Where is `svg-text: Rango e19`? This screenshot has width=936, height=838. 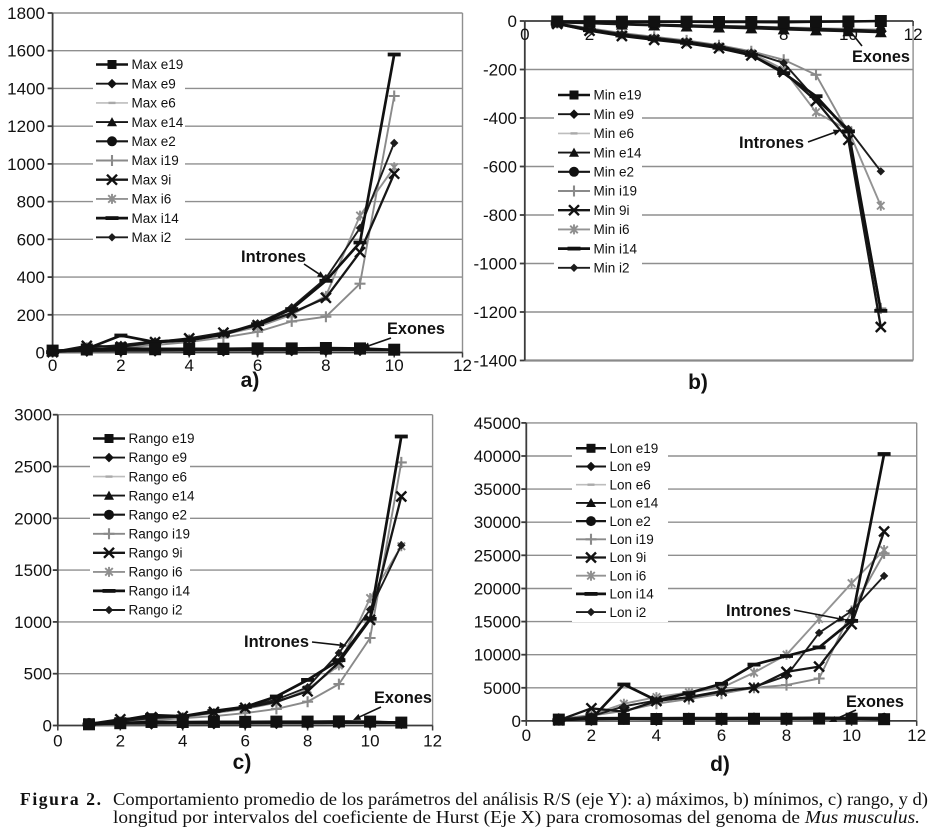 svg-text: Rango e19 is located at coordinates (162, 438).